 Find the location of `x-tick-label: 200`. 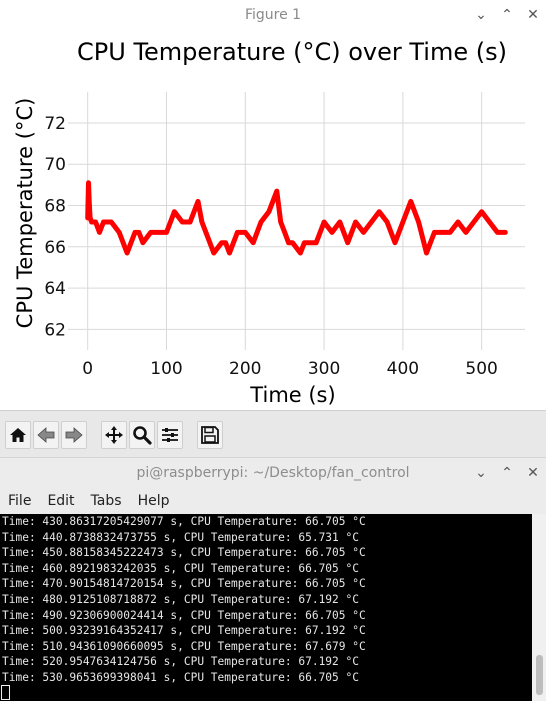

x-tick-label: 200 is located at coordinates (245, 369).